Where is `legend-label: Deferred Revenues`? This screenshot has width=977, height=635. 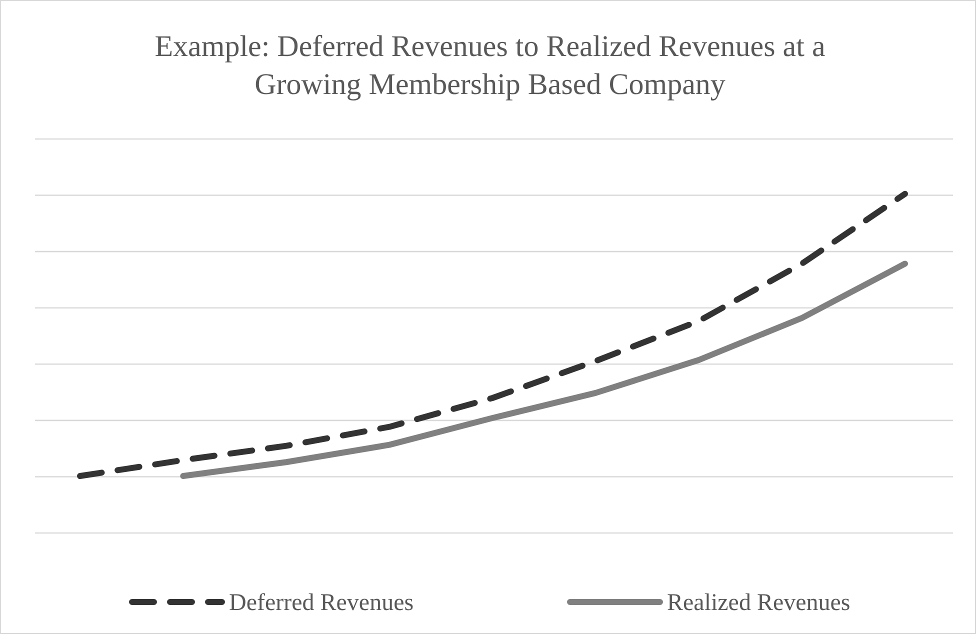 legend-label: Deferred Revenues is located at coordinates (321, 603).